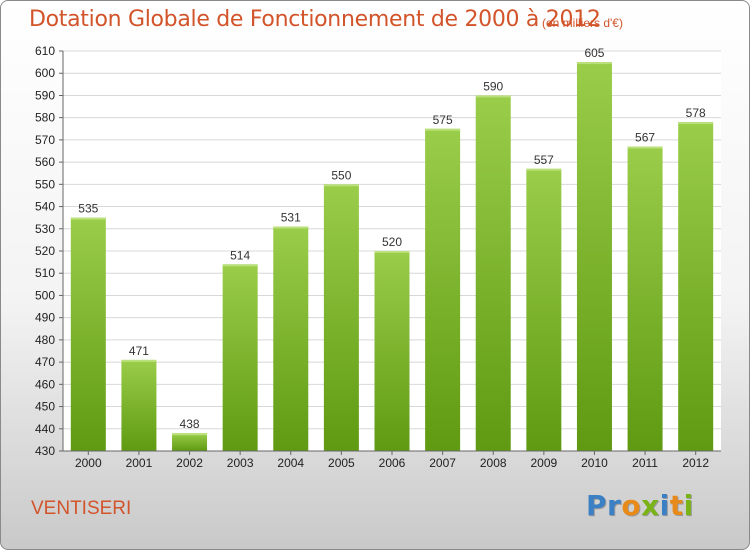 This screenshot has width=750, height=550. I want to click on y-tick-label: 610, so click(45, 51).